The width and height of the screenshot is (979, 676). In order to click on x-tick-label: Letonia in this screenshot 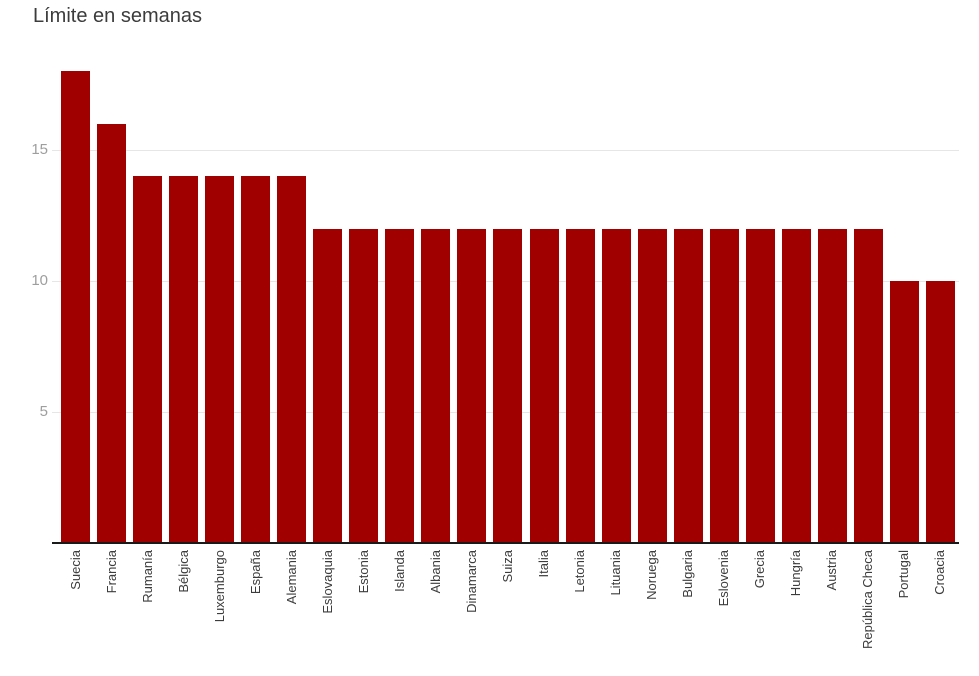, I will do `click(580, 574)`.